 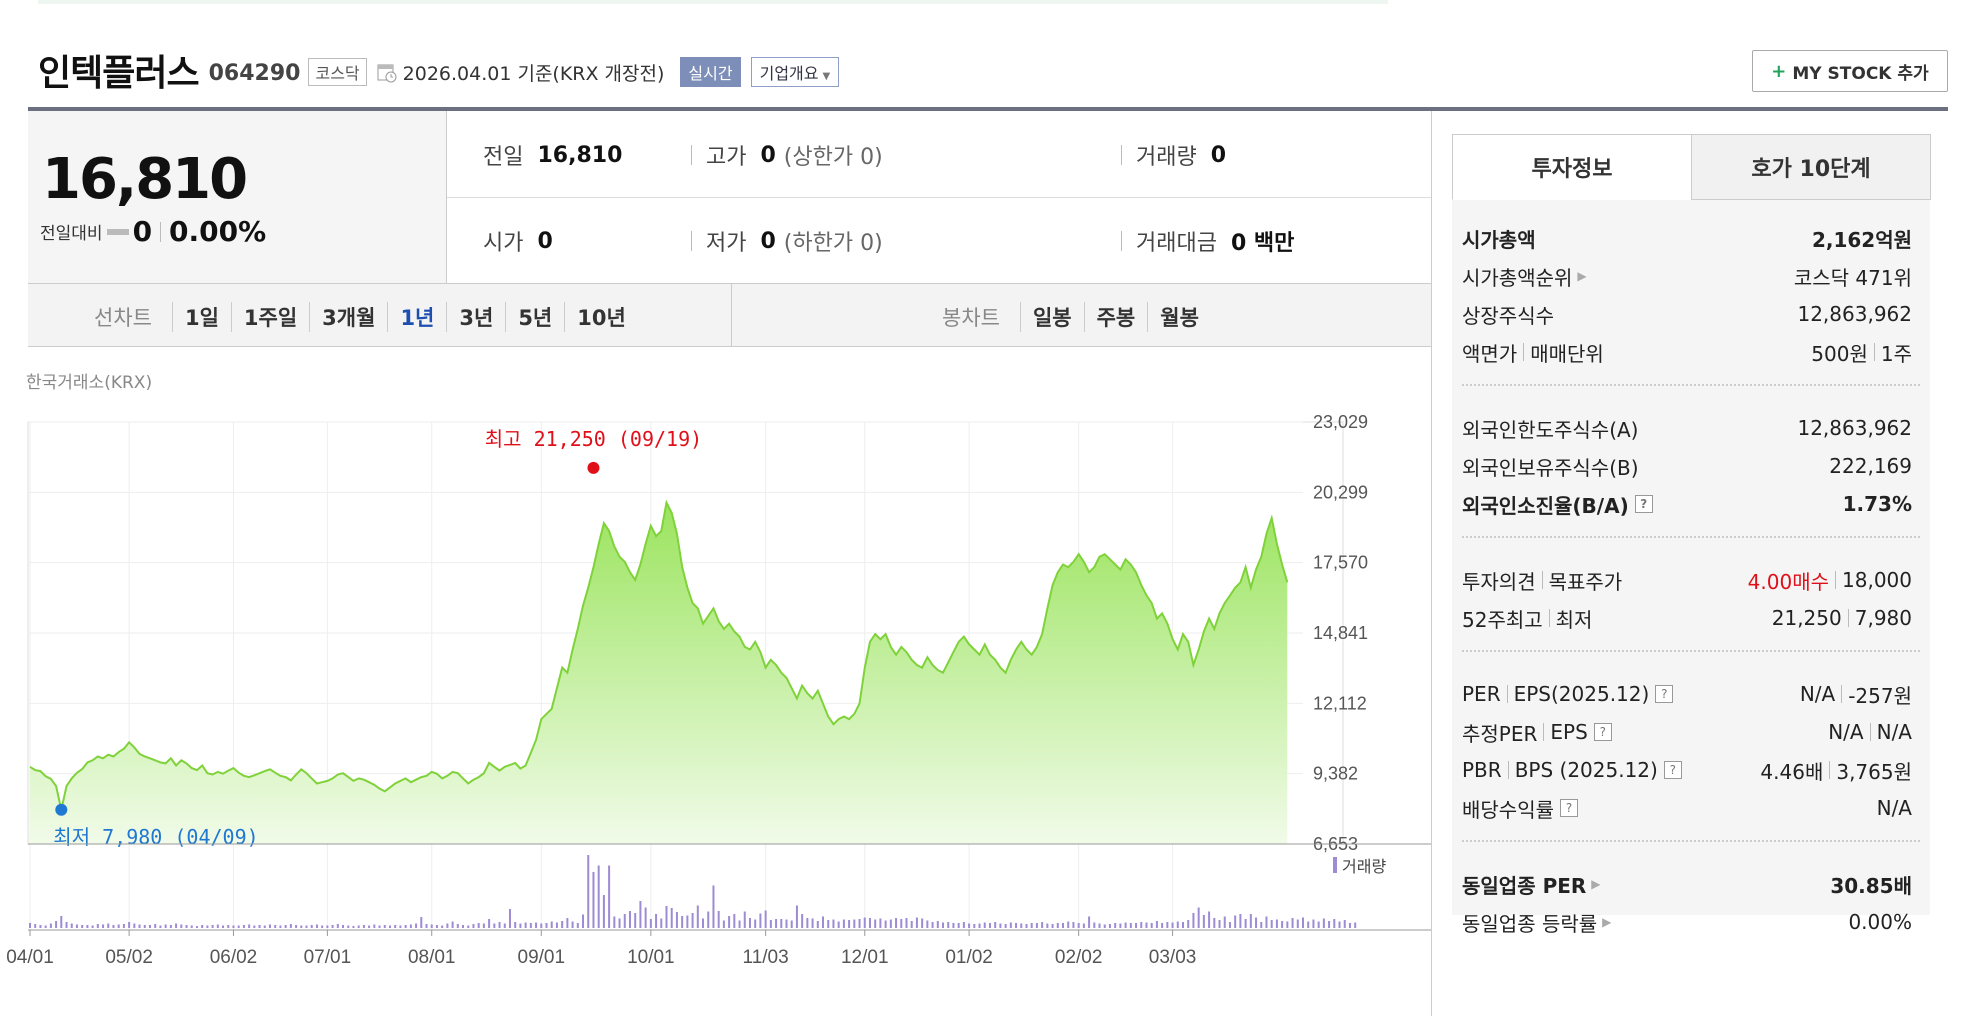 I want to click on industry-change-link: 동일업종 등락률 ▶, so click(x=1655, y=922).